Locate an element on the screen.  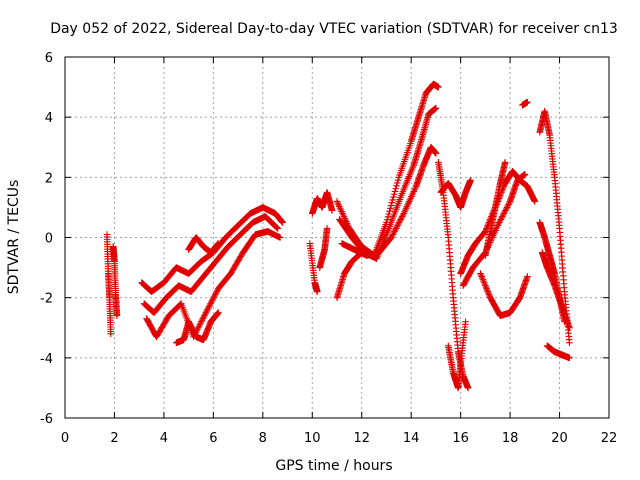
y-tick-labels: -6 -4 -2 0 2 4 6 is located at coordinates (46, 239).